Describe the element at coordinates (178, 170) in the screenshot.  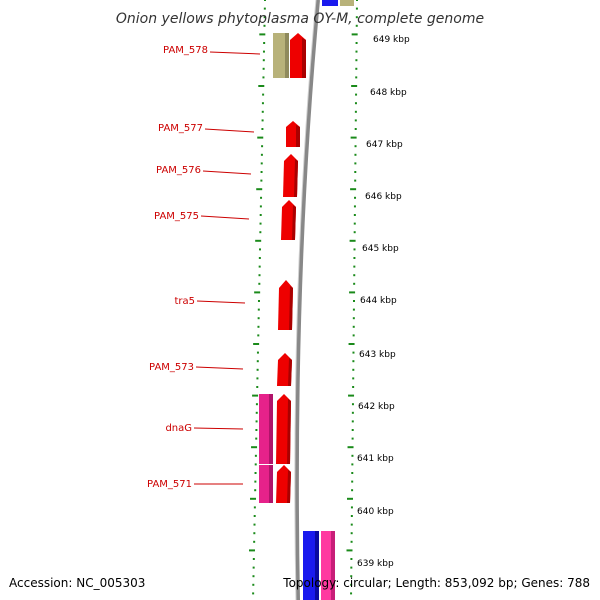
I see `gene-label-pam-576: PAM_576` at that location.